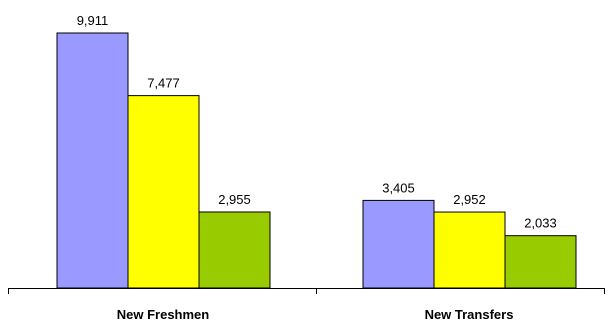 This screenshot has width=613, height=324. I want to click on category-labels: New Freshmen New Transfers, so click(315, 314).